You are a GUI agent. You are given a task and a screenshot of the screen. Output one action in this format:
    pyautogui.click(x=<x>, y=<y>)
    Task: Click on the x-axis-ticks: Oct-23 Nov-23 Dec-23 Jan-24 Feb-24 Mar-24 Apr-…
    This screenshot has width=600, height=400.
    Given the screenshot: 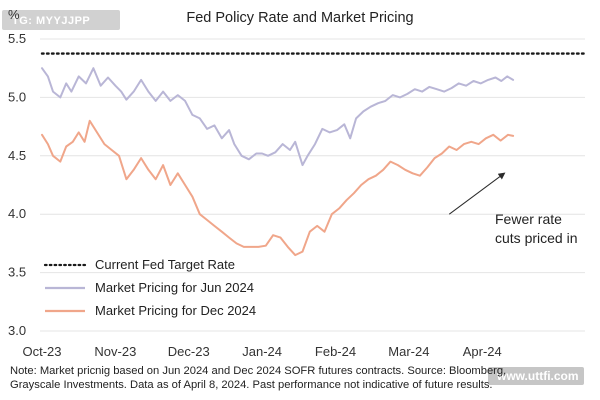 What is the action you would take?
    pyautogui.click(x=261, y=351)
    